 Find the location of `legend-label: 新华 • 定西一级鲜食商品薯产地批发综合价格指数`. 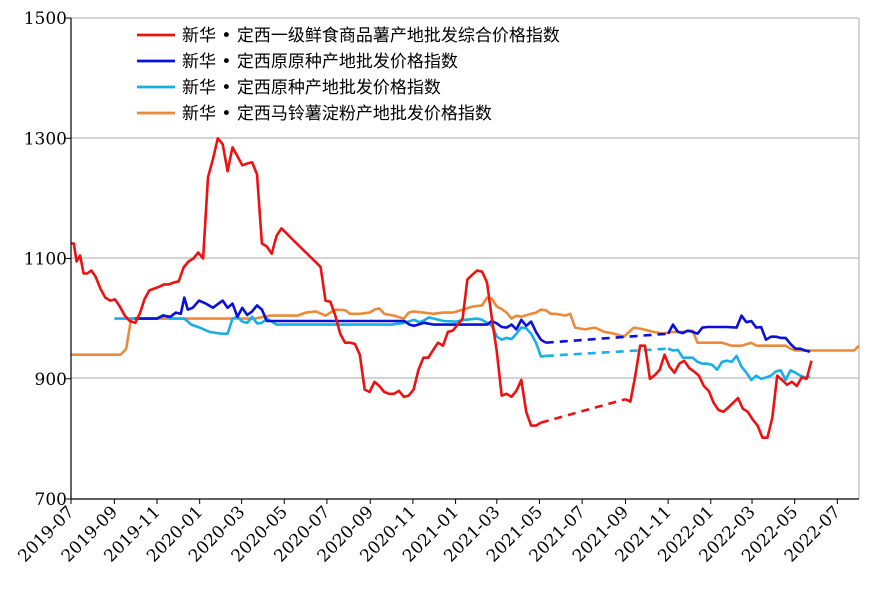

legend-label: 新华 • 定西一级鲜食商品薯产地批发综合价格指数 is located at coordinates (371, 36).